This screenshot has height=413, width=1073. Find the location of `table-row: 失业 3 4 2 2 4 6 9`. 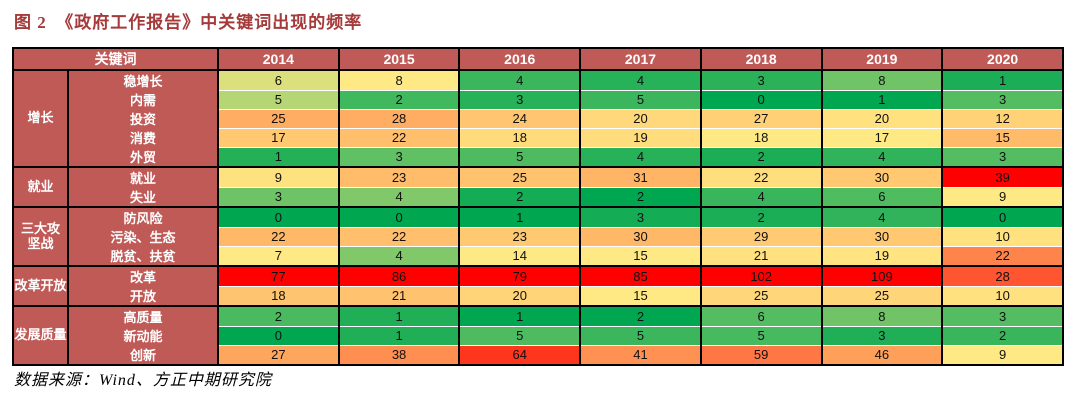

table-row: 失业 3 4 2 2 4 6 9 is located at coordinates (538, 197).